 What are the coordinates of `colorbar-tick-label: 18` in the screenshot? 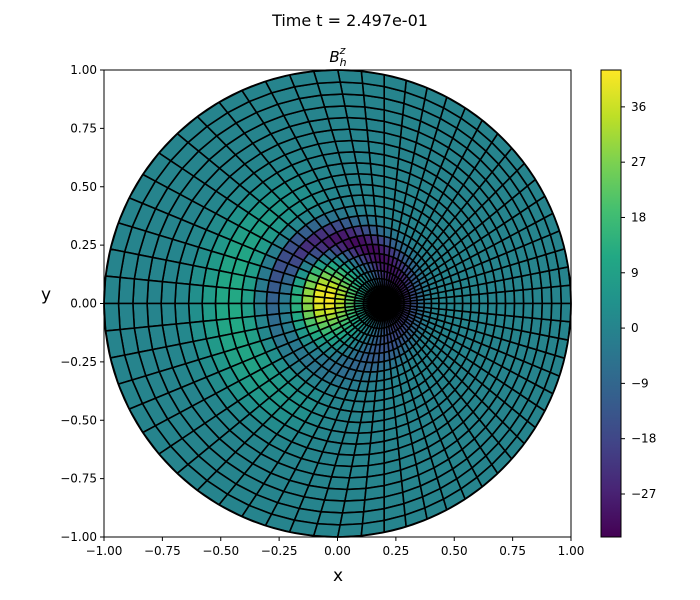 It's located at (638, 217).